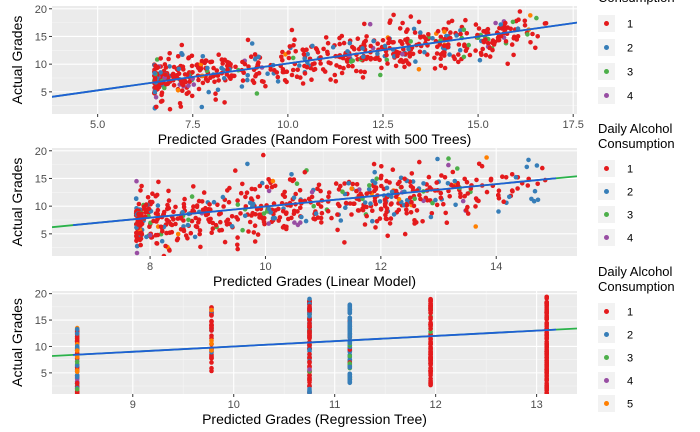 This screenshot has height=432, width=700. Describe the element at coordinates (606, 191) in the screenshot. I see `legend-key-dot` at that location.